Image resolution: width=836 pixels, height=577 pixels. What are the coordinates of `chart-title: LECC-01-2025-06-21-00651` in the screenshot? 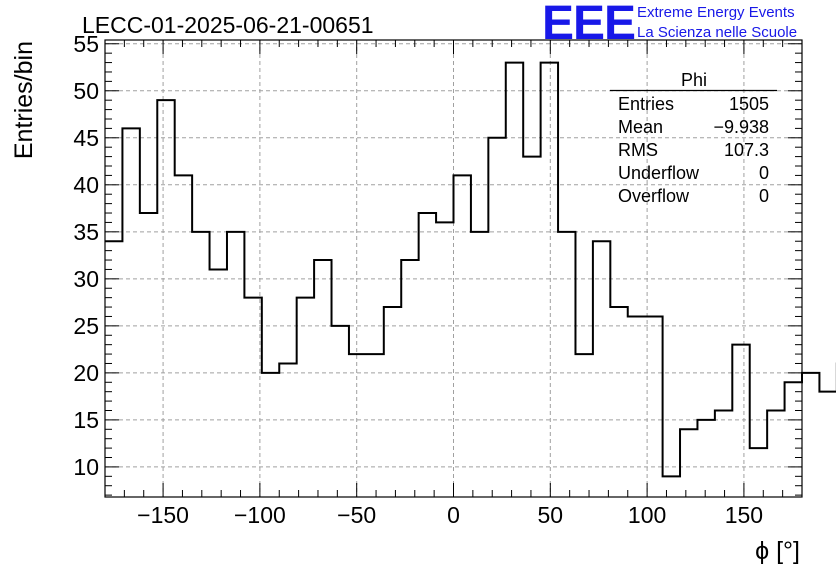 It's located at (228, 25).